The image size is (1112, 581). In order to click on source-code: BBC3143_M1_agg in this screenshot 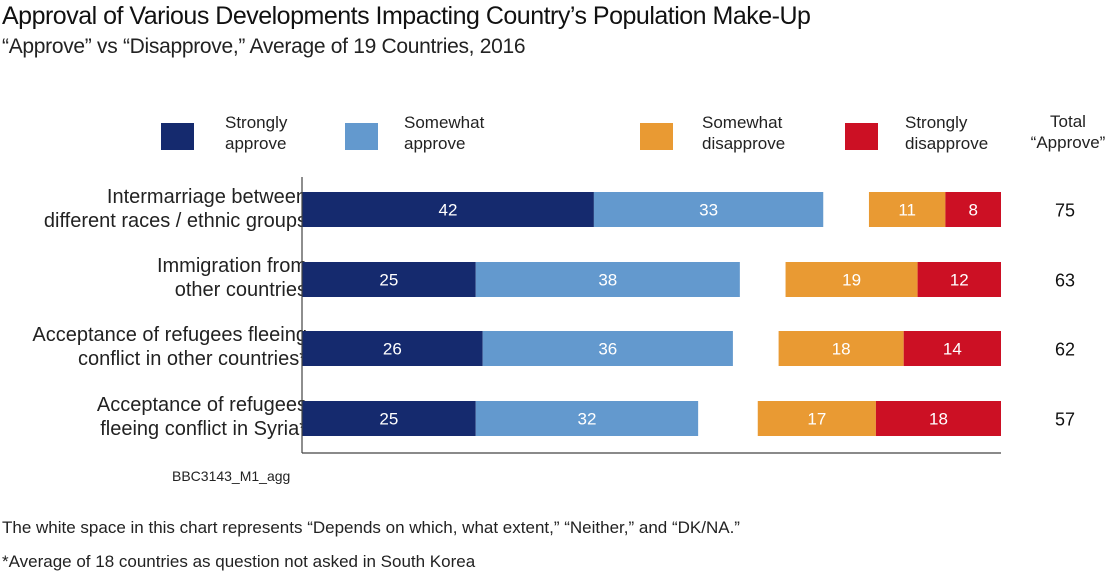, I will do `click(231, 476)`.